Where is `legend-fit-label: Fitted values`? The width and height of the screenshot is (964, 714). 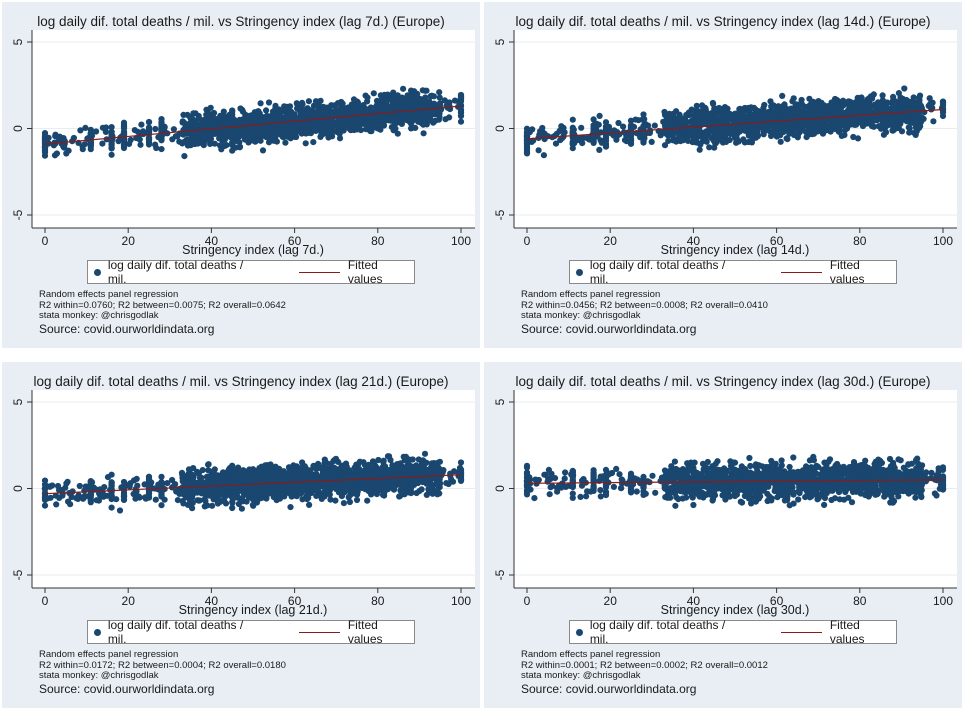 legend-fit-label: Fitted values is located at coordinates (365, 272).